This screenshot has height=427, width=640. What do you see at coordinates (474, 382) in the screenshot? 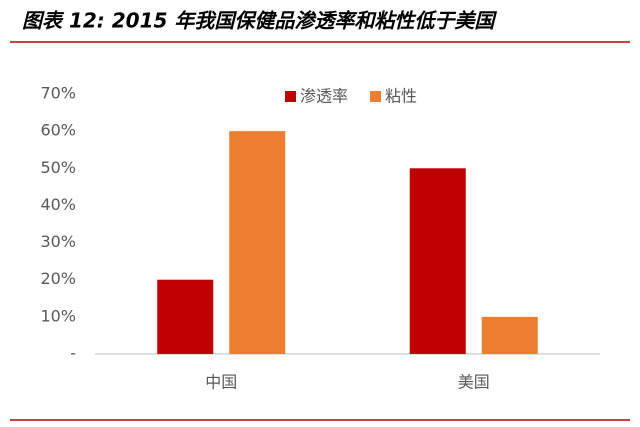
I see `x-tick-label: 美国` at bounding box center [474, 382].